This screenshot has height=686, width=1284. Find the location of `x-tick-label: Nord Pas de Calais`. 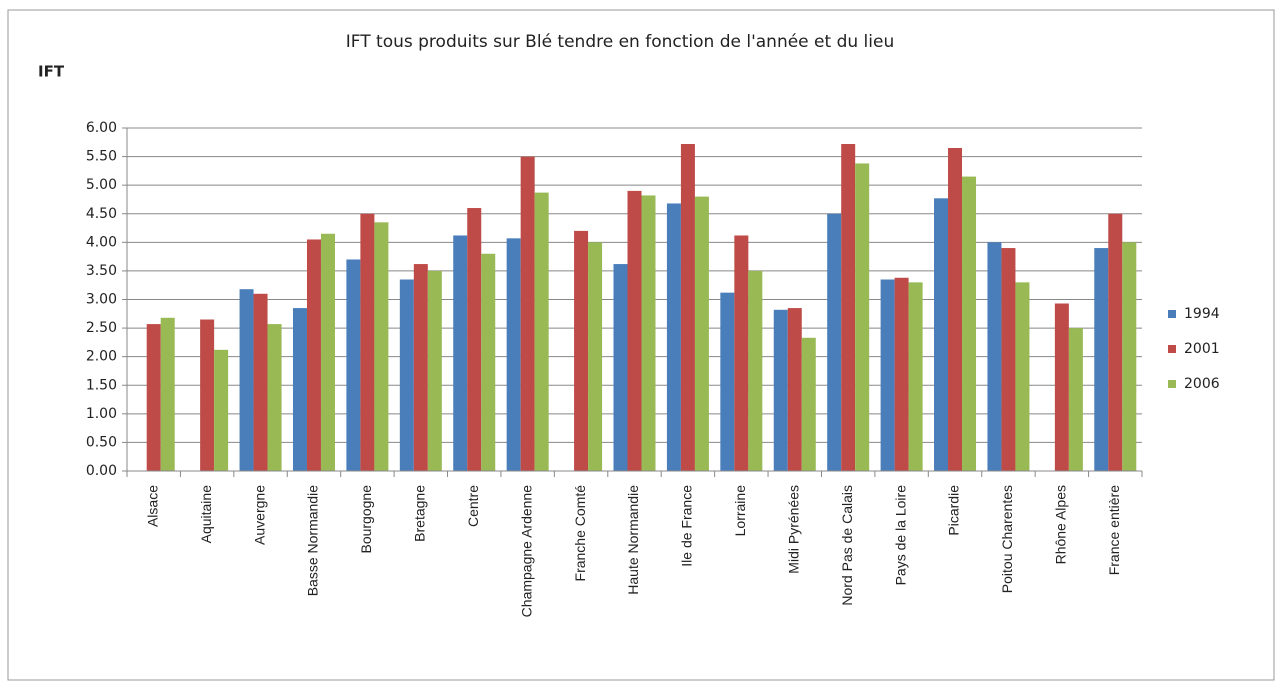

x-tick-label: Nord Pas de Calais is located at coordinates (847, 545).